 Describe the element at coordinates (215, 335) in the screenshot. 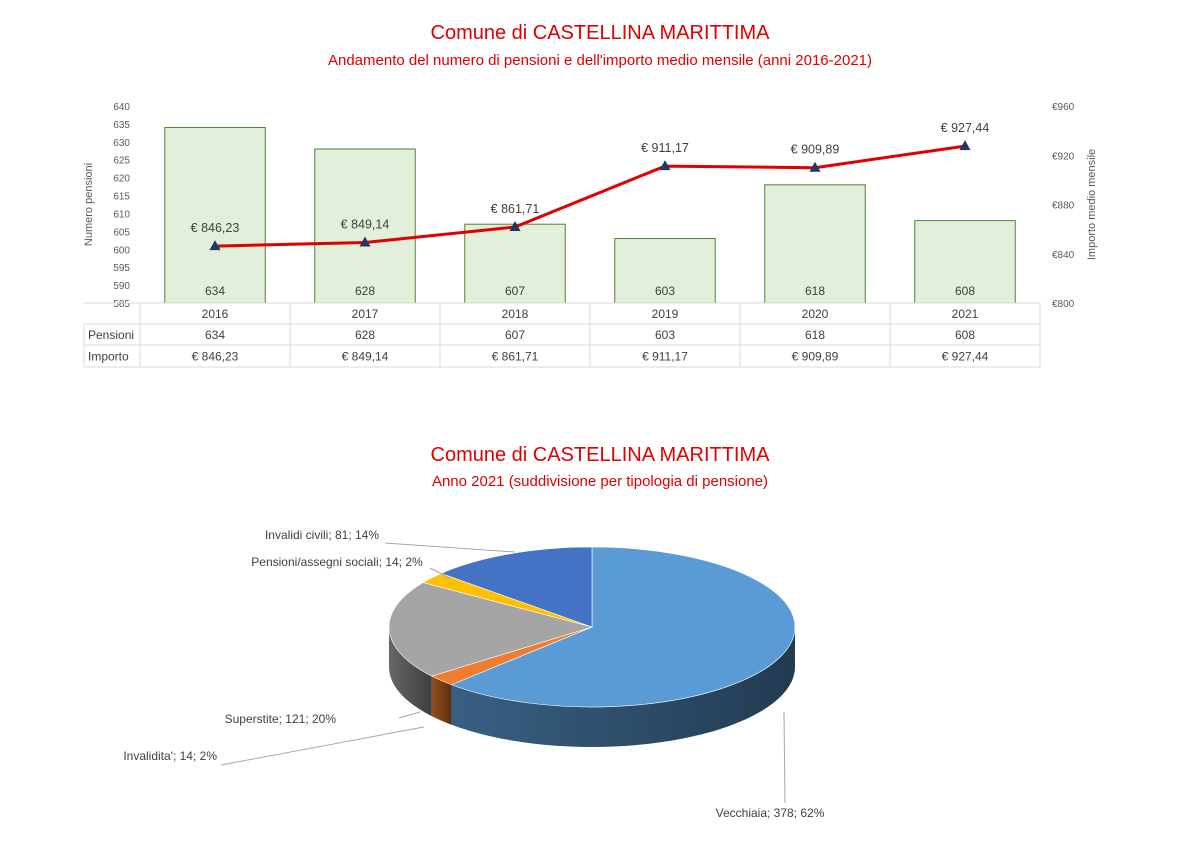

I see `table-cell: 634` at that location.